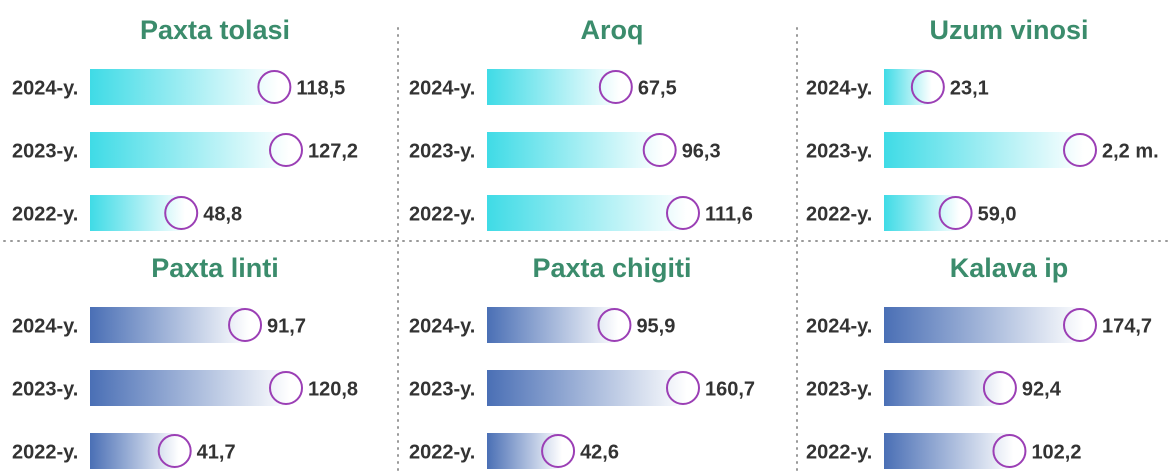 The image size is (1176, 472). What do you see at coordinates (657, 88) in the screenshot?
I see `value-label: 67,5` at bounding box center [657, 88].